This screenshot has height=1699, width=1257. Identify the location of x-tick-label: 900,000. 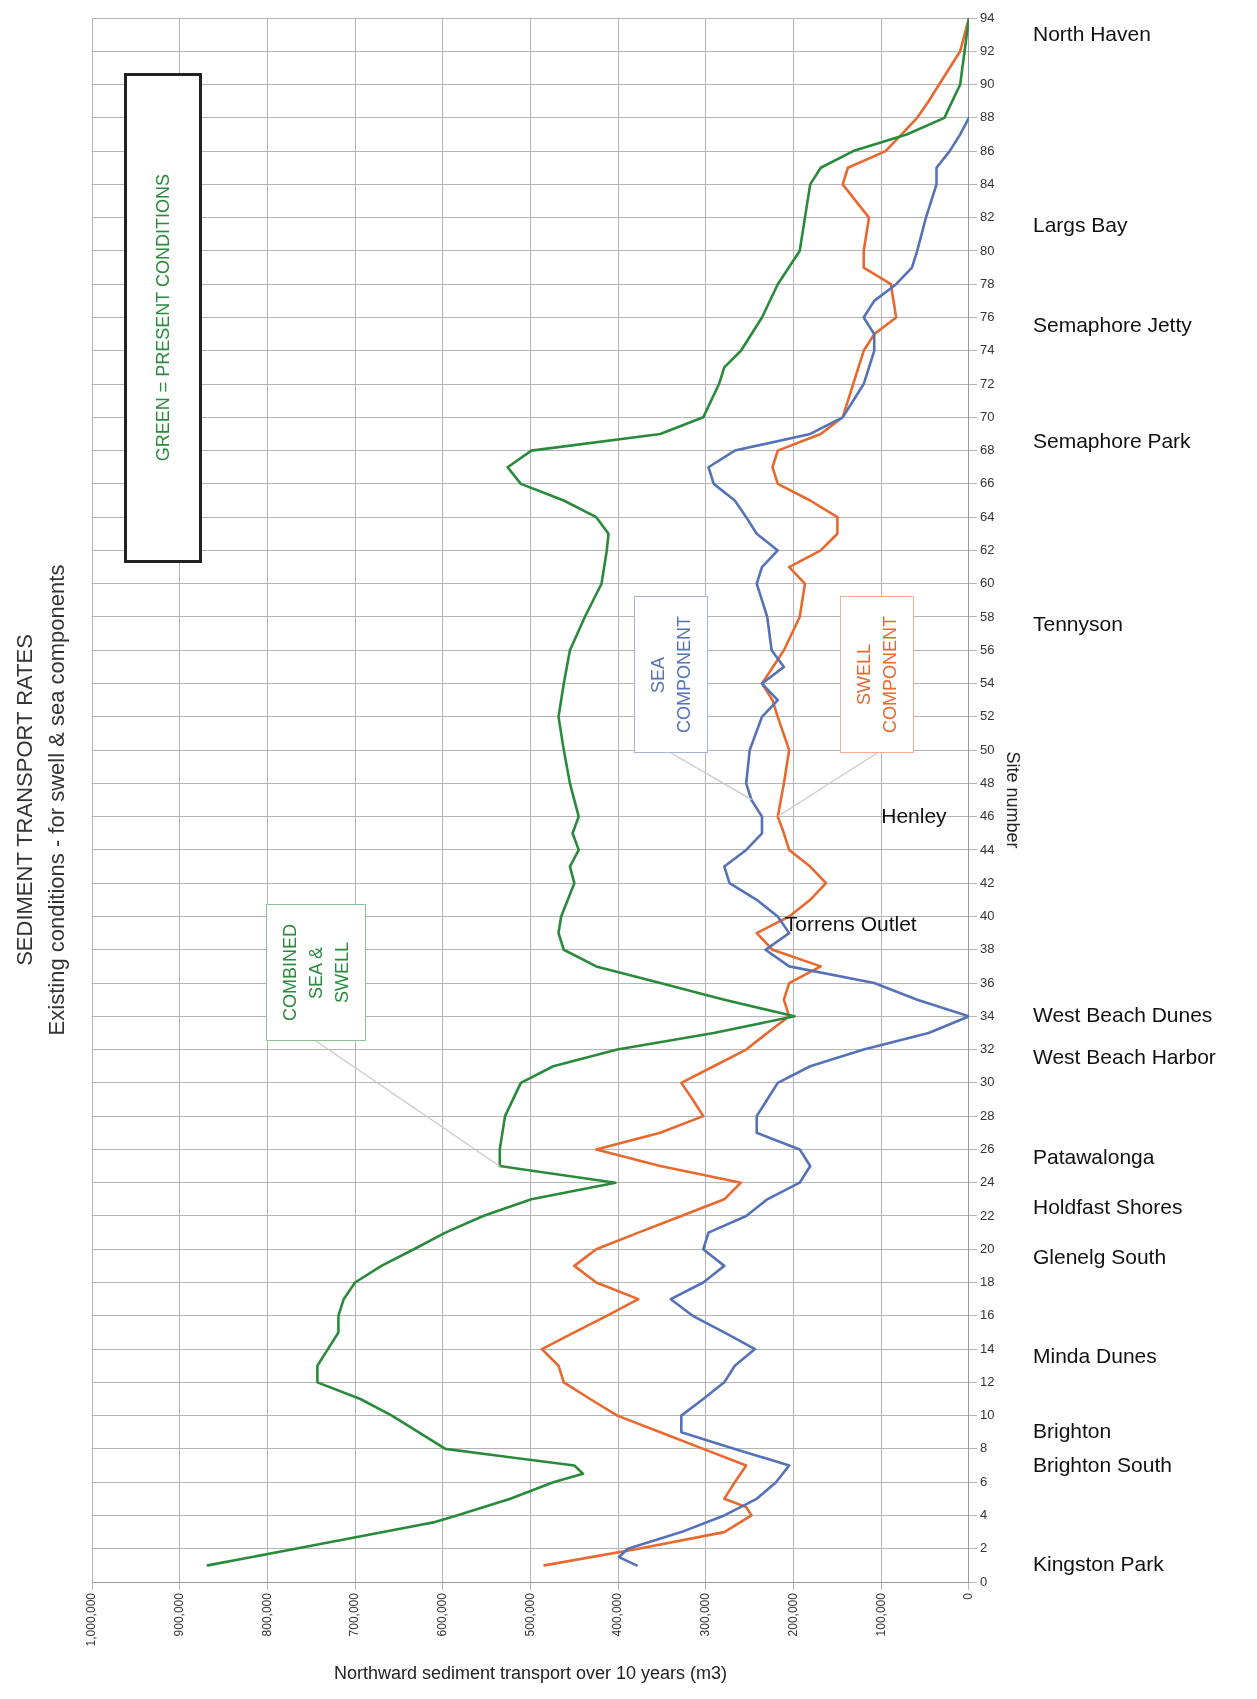
(179, 1614).